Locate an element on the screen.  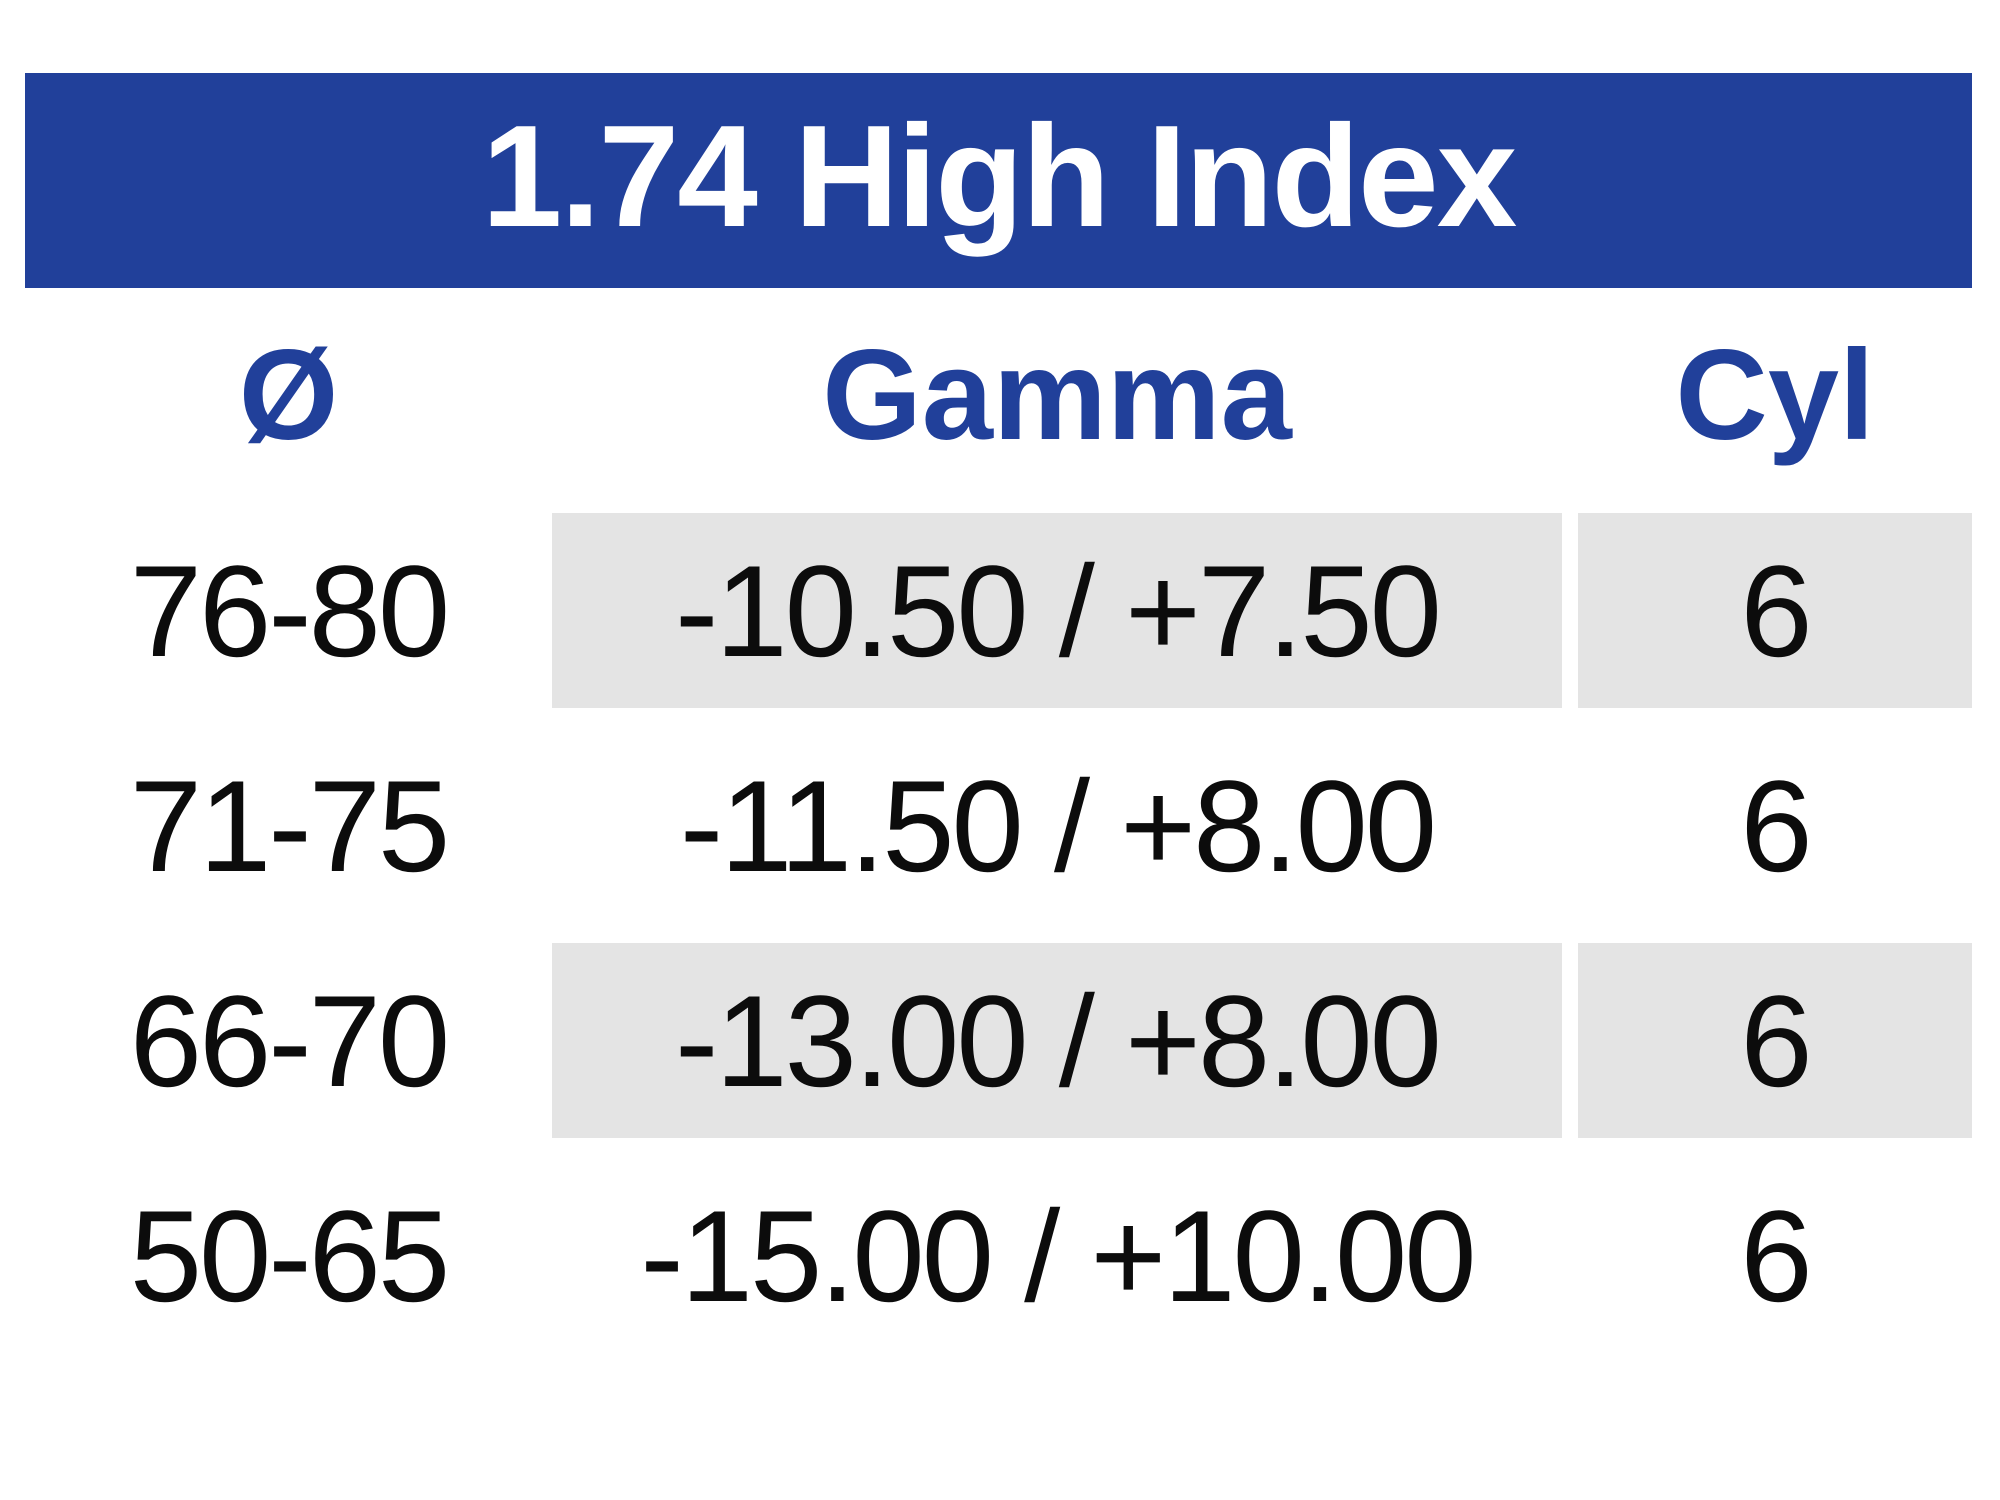
gamma-value: -11.50 / +8.00 is located at coordinates (1058, 825).